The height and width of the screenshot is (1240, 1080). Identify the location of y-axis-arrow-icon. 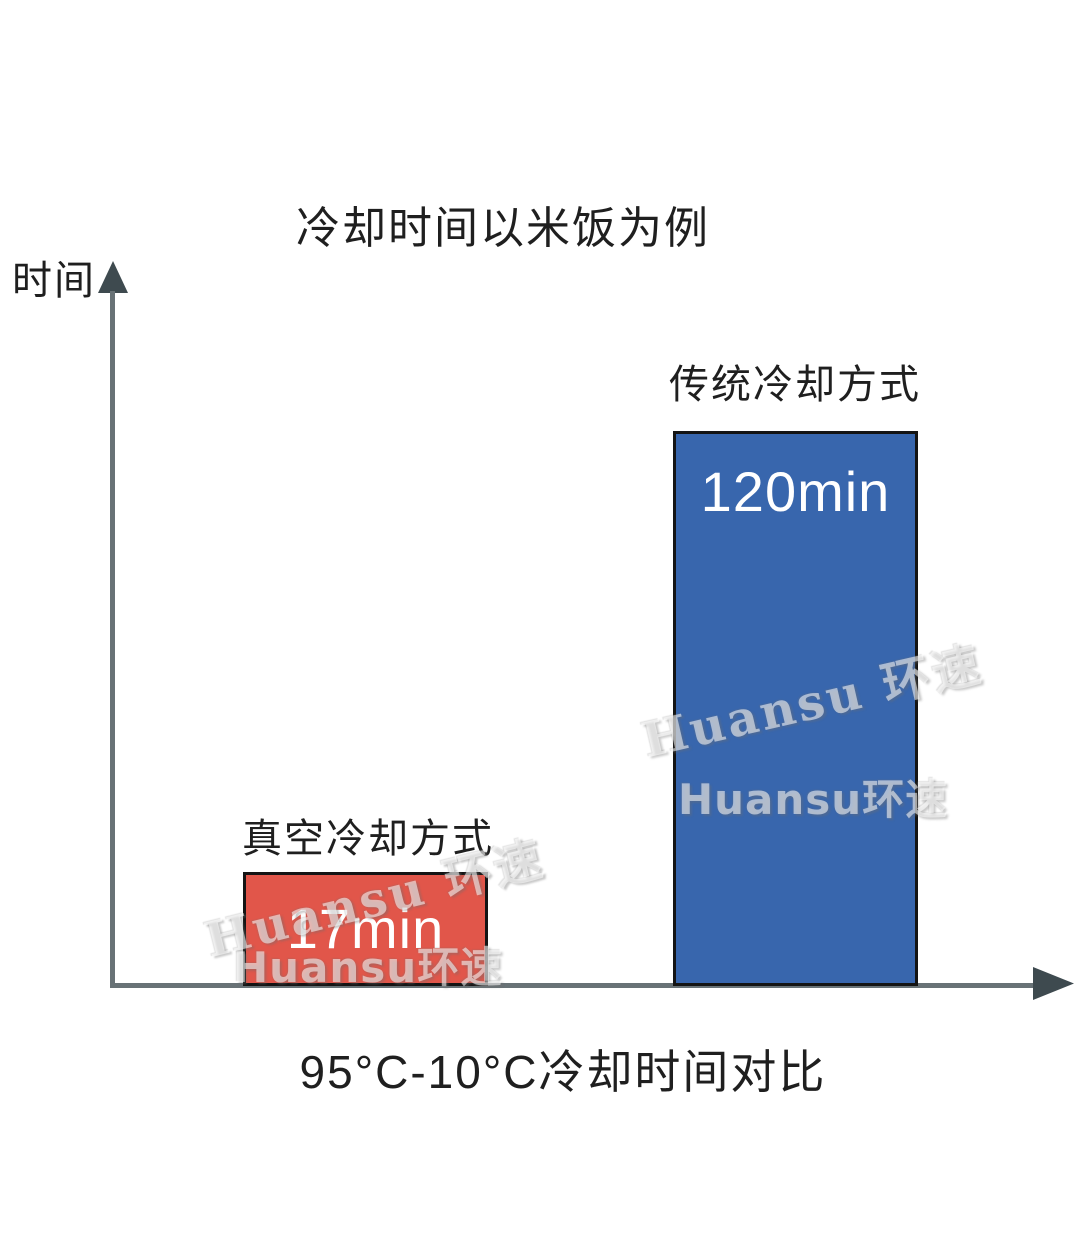
(113, 277).